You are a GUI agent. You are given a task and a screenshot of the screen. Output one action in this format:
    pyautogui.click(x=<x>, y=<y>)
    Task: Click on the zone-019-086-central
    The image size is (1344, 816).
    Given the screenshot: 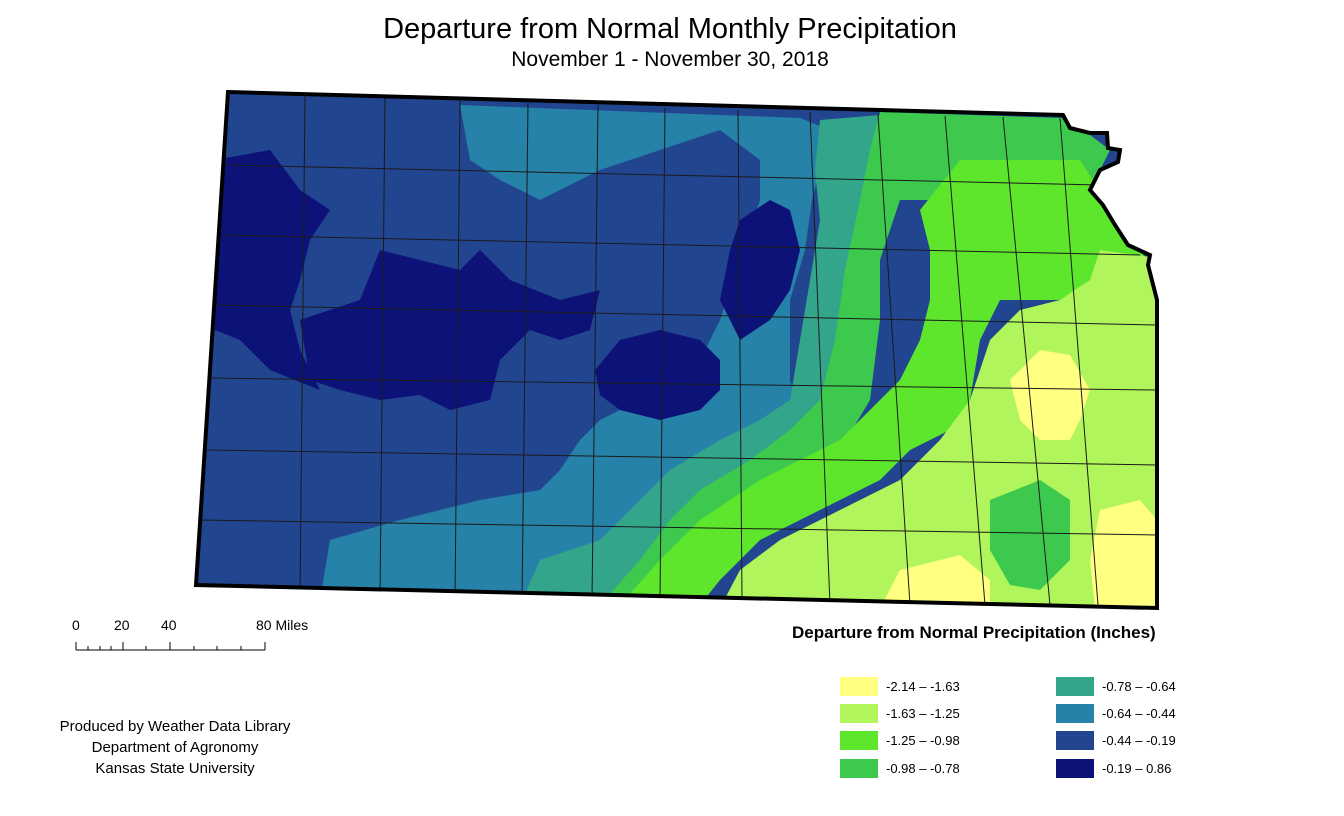 What is the action you would take?
    pyautogui.click(x=450, y=330)
    